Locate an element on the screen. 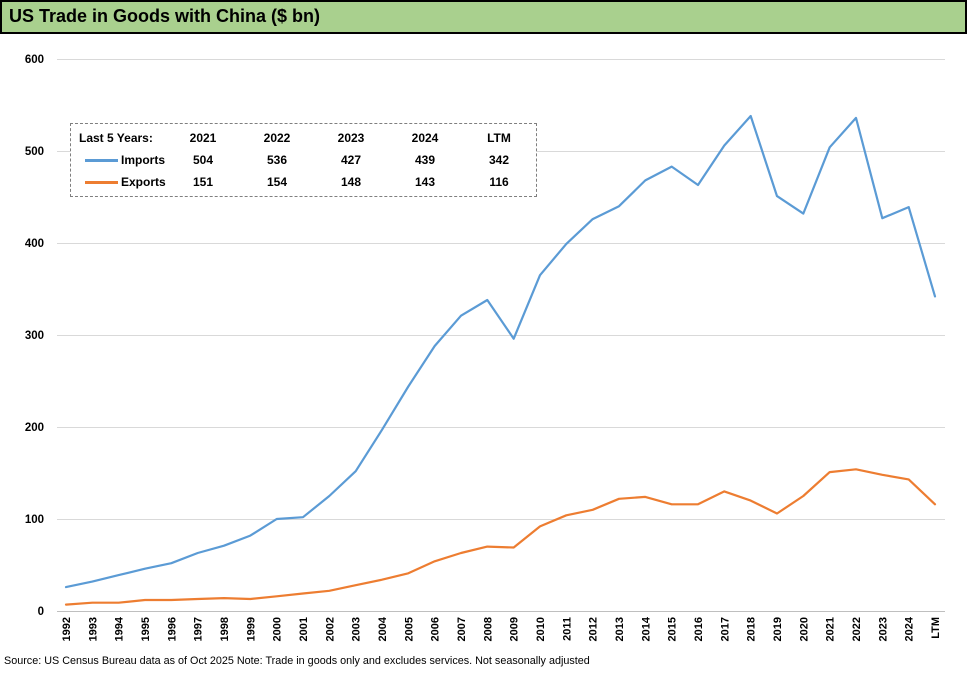  x-axis-tick-label: 1996 is located at coordinates (172, 629).